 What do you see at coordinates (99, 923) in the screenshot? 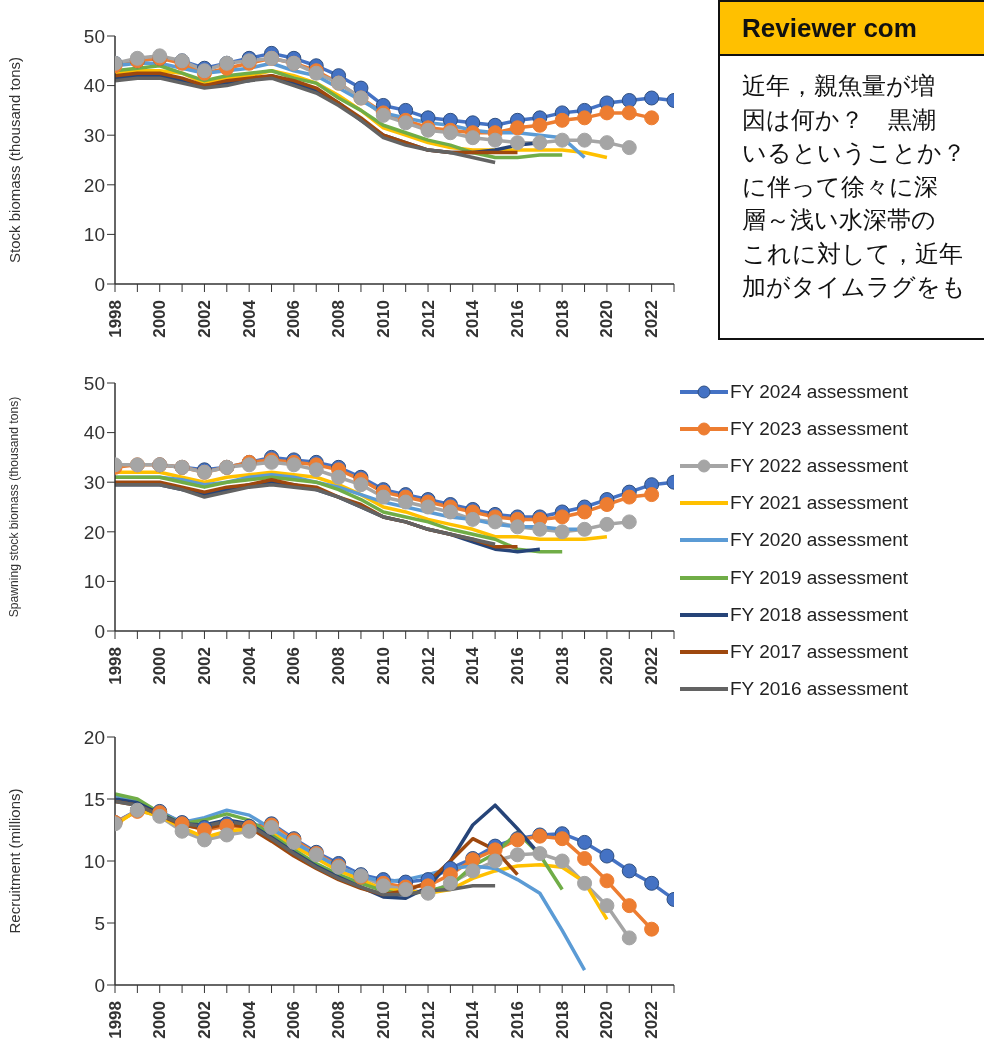
I see `y-tick-label: 5` at bounding box center [99, 923].